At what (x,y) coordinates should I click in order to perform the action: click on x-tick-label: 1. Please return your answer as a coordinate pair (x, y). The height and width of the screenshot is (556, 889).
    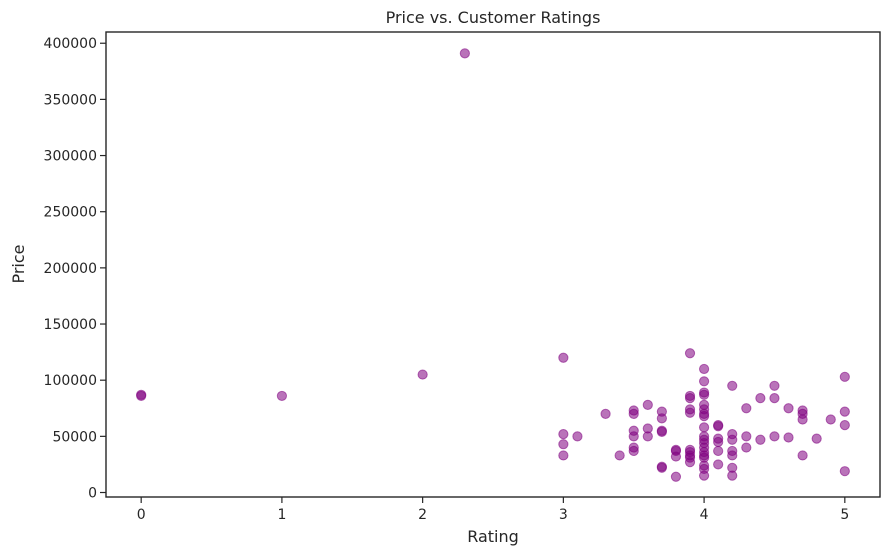
    Looking at the image, I should click on (281, 515).